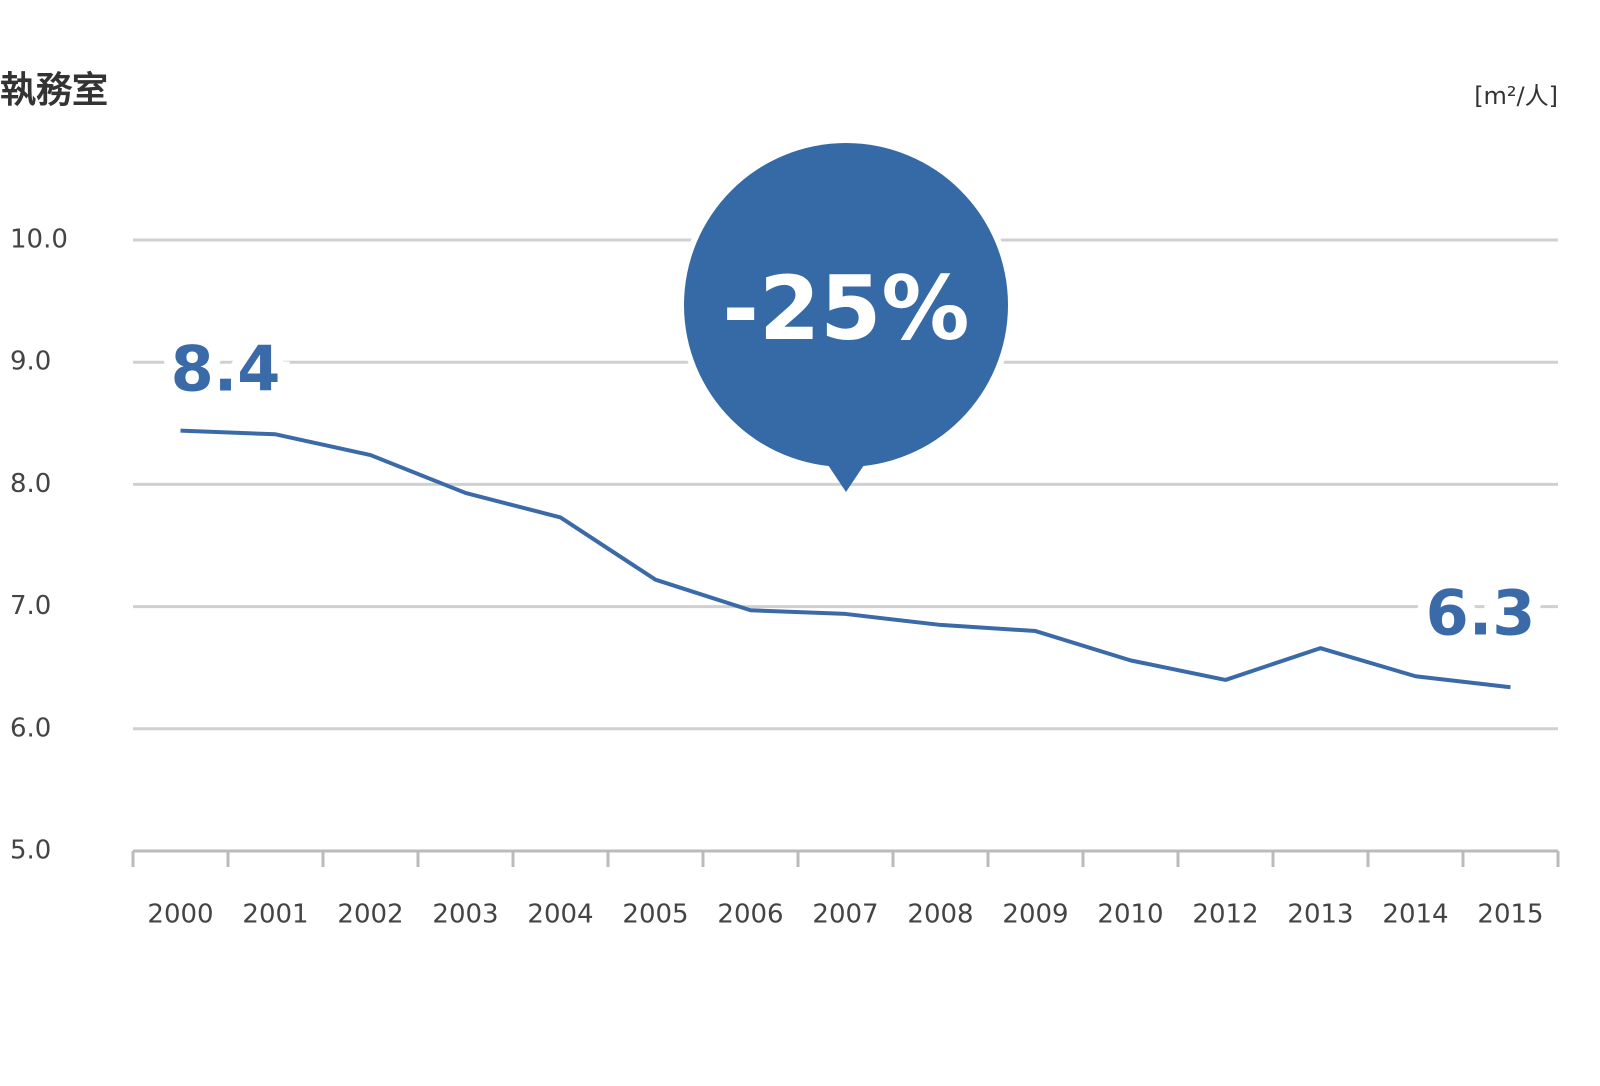  Describe the element at coordinates (30, 851) in the screenshot. I see `y-tick-label: 5.0` at that location.